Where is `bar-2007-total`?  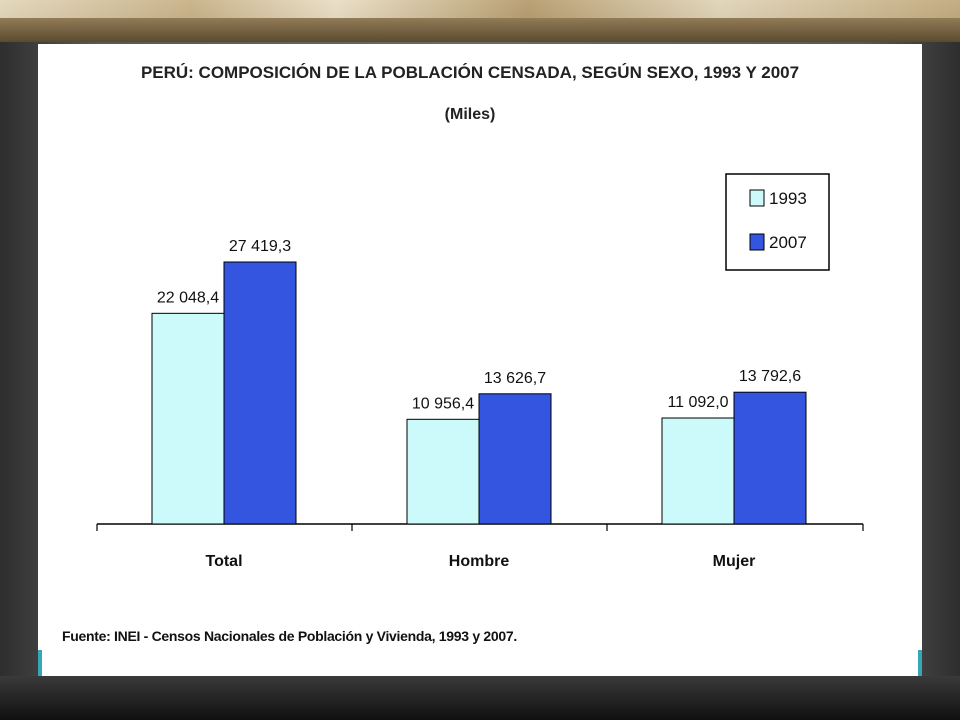
bar-2007-total is located at coordinates (260, 393).